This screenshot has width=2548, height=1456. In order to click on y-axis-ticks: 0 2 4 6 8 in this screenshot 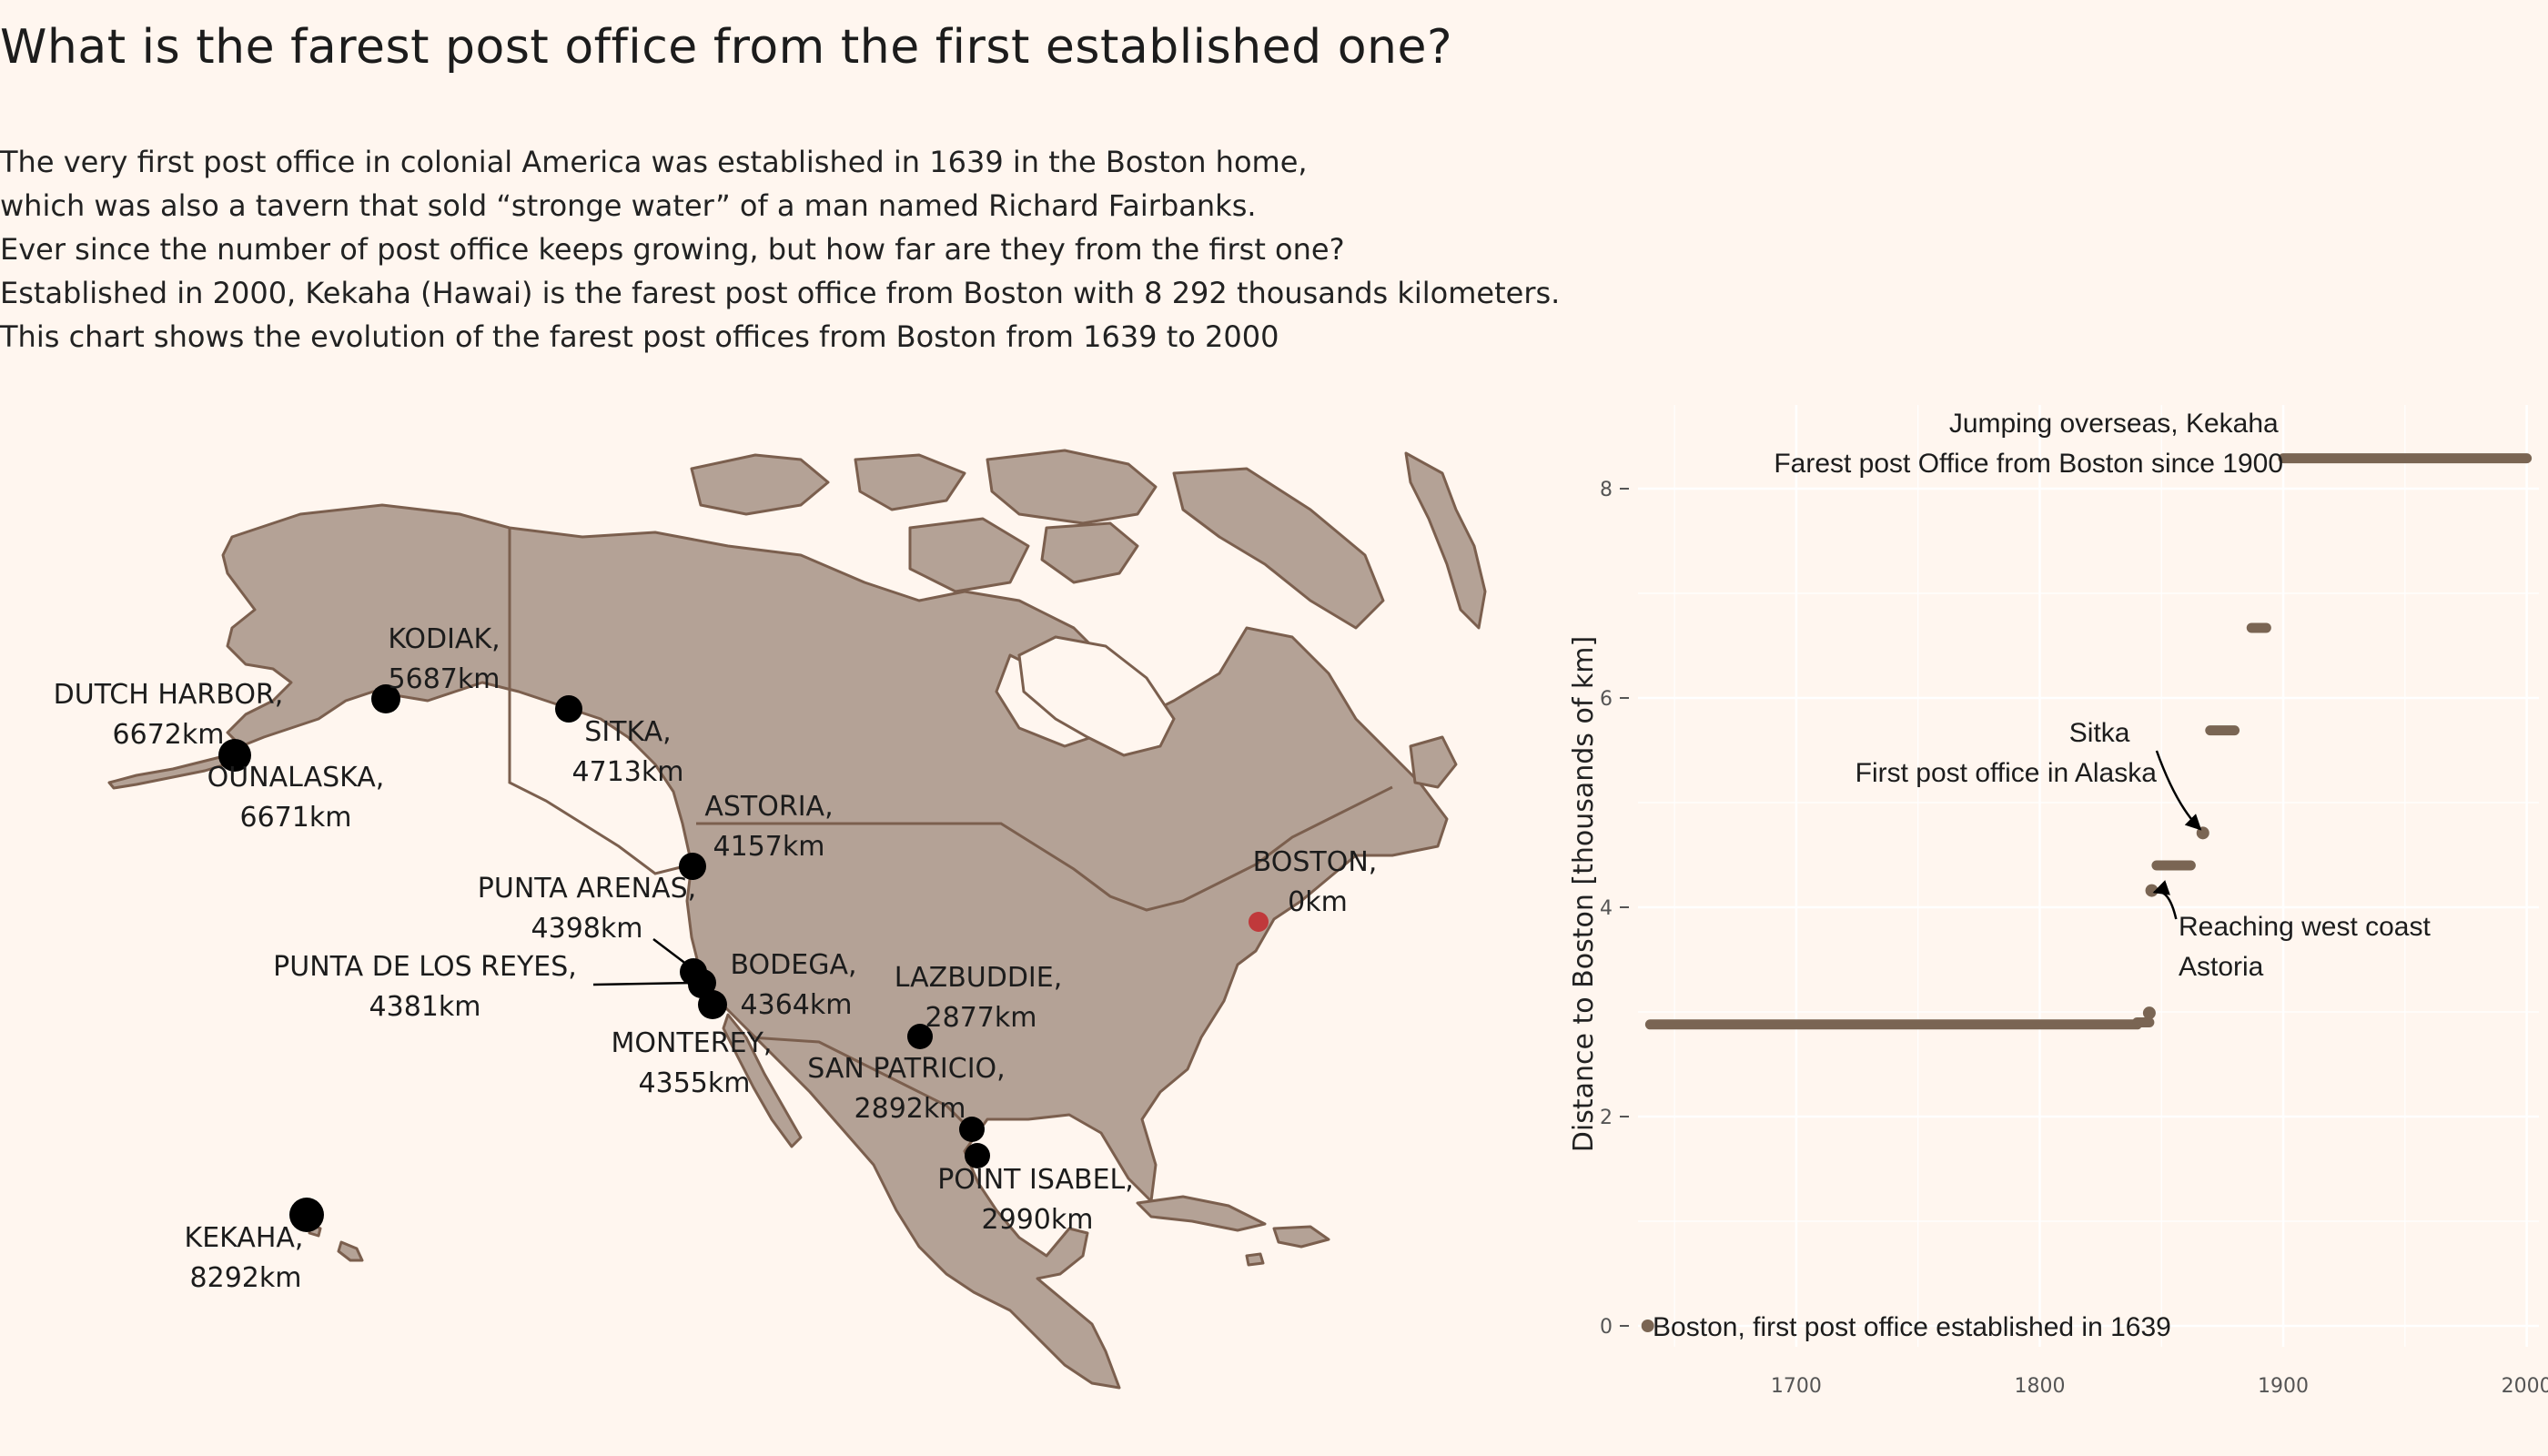, I will do `click(1615, 909)`.